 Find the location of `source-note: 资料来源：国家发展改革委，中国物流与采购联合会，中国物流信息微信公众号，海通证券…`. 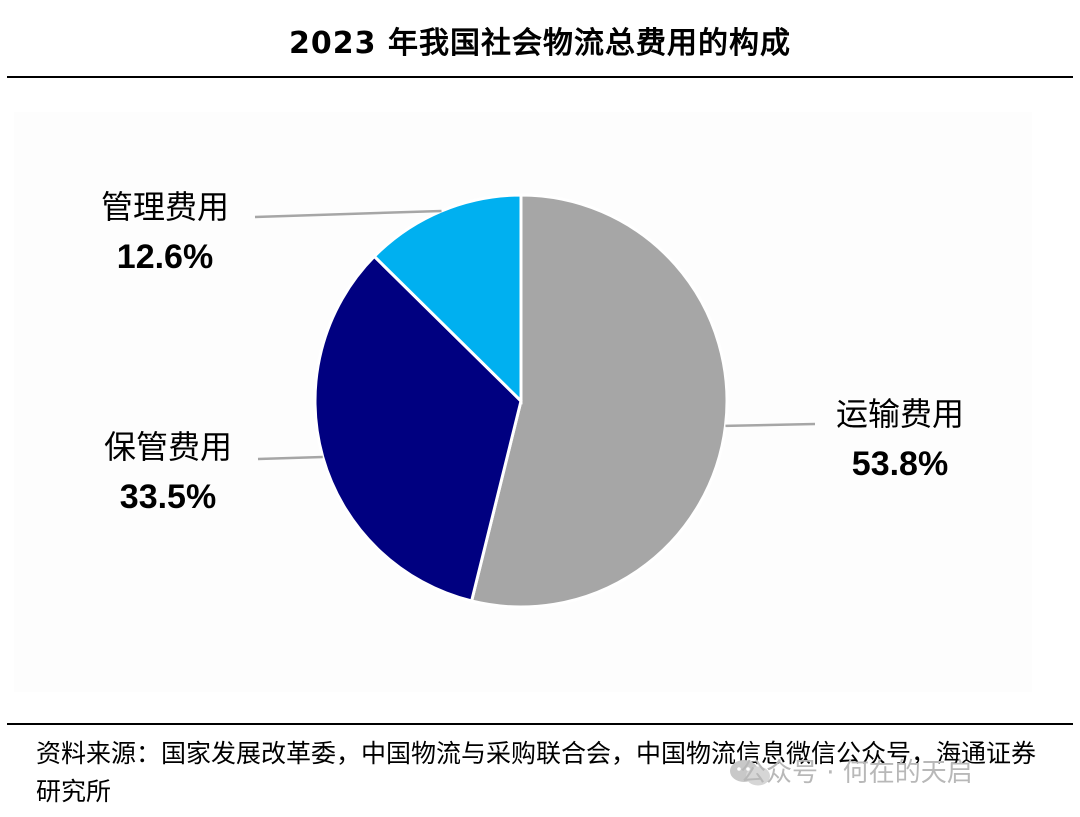

source-note: 资料来源：国家发展改革委，中国物流与采购联合会，中国物流信息微信公众号，海通证券… is located at coordinates (536, 772).